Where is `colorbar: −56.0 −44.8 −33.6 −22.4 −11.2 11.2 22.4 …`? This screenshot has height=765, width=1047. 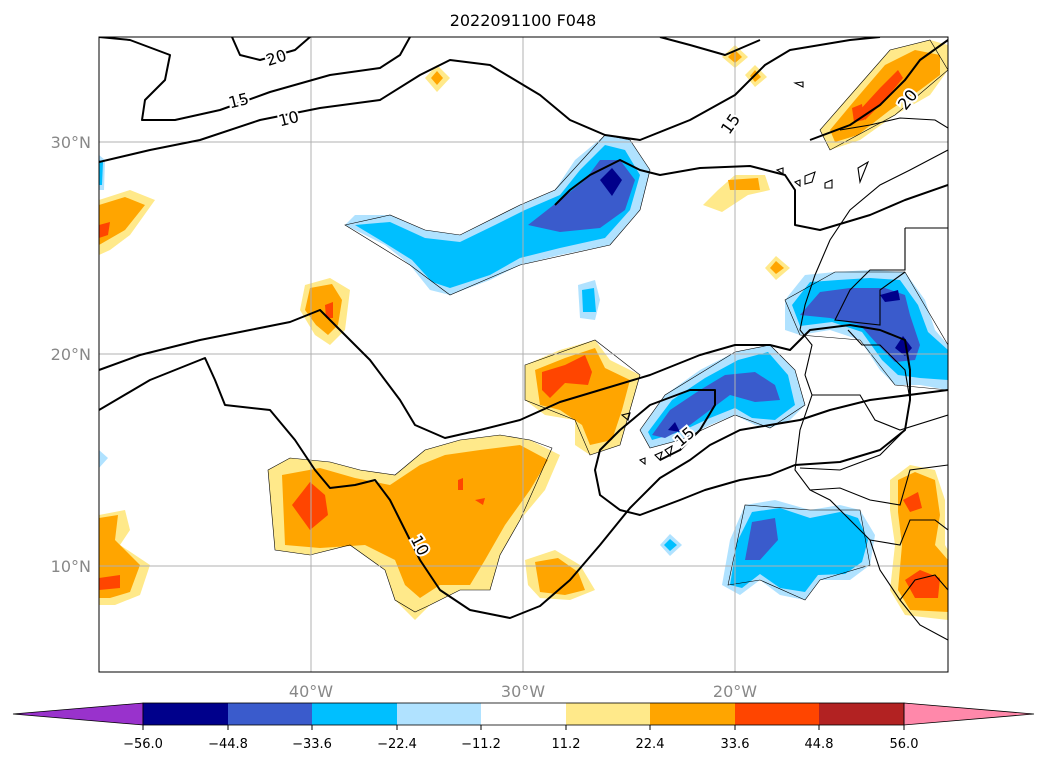
colorbar: −56.0 −44.8 −33.6 −22.4 −11.2 11.2 22.4 … is located at coordinates (523, 727).